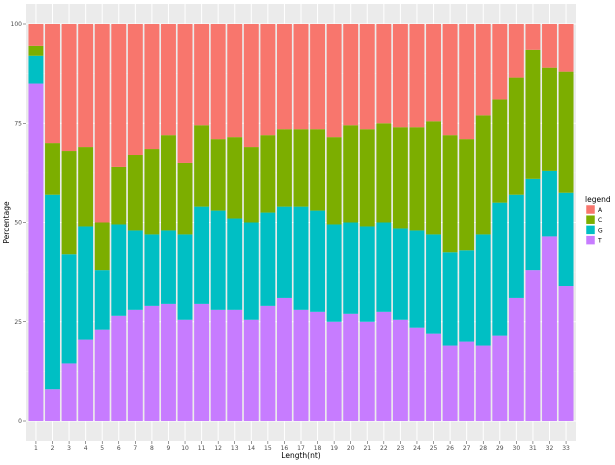  Describe the element at coordinates (401, 448) in the screenshot. I see `x-tick-label: 23` at that location.